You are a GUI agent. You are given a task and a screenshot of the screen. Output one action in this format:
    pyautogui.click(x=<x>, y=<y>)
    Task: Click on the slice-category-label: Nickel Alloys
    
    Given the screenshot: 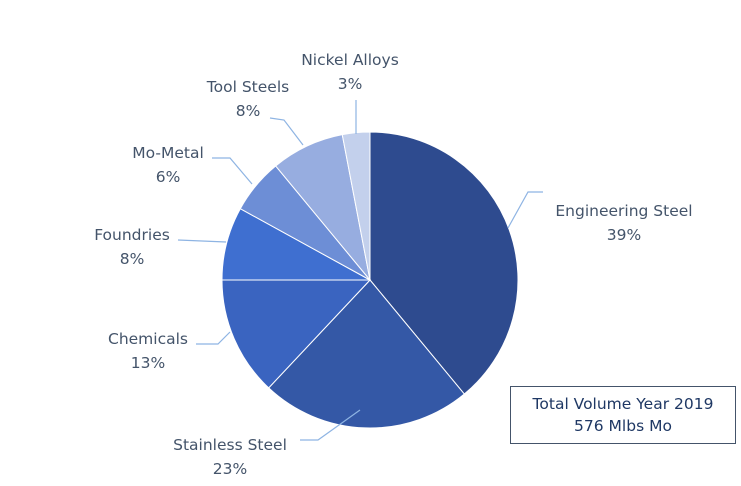 What is the action you would take?
    pyautogui.click(x=350, y=60)
    